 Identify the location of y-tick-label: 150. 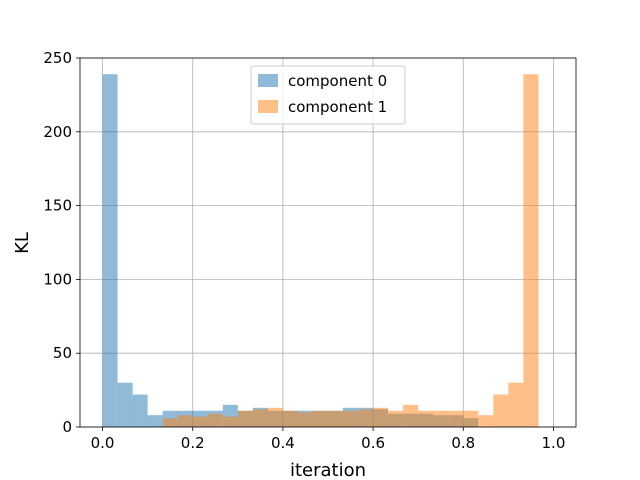
(57, 206).